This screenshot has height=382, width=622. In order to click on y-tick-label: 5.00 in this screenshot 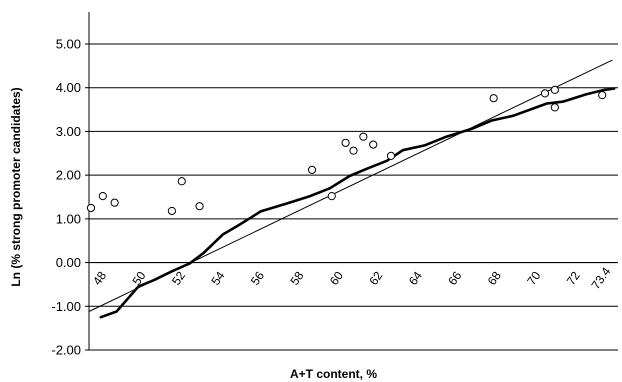, I will do `click(68, 44)`.